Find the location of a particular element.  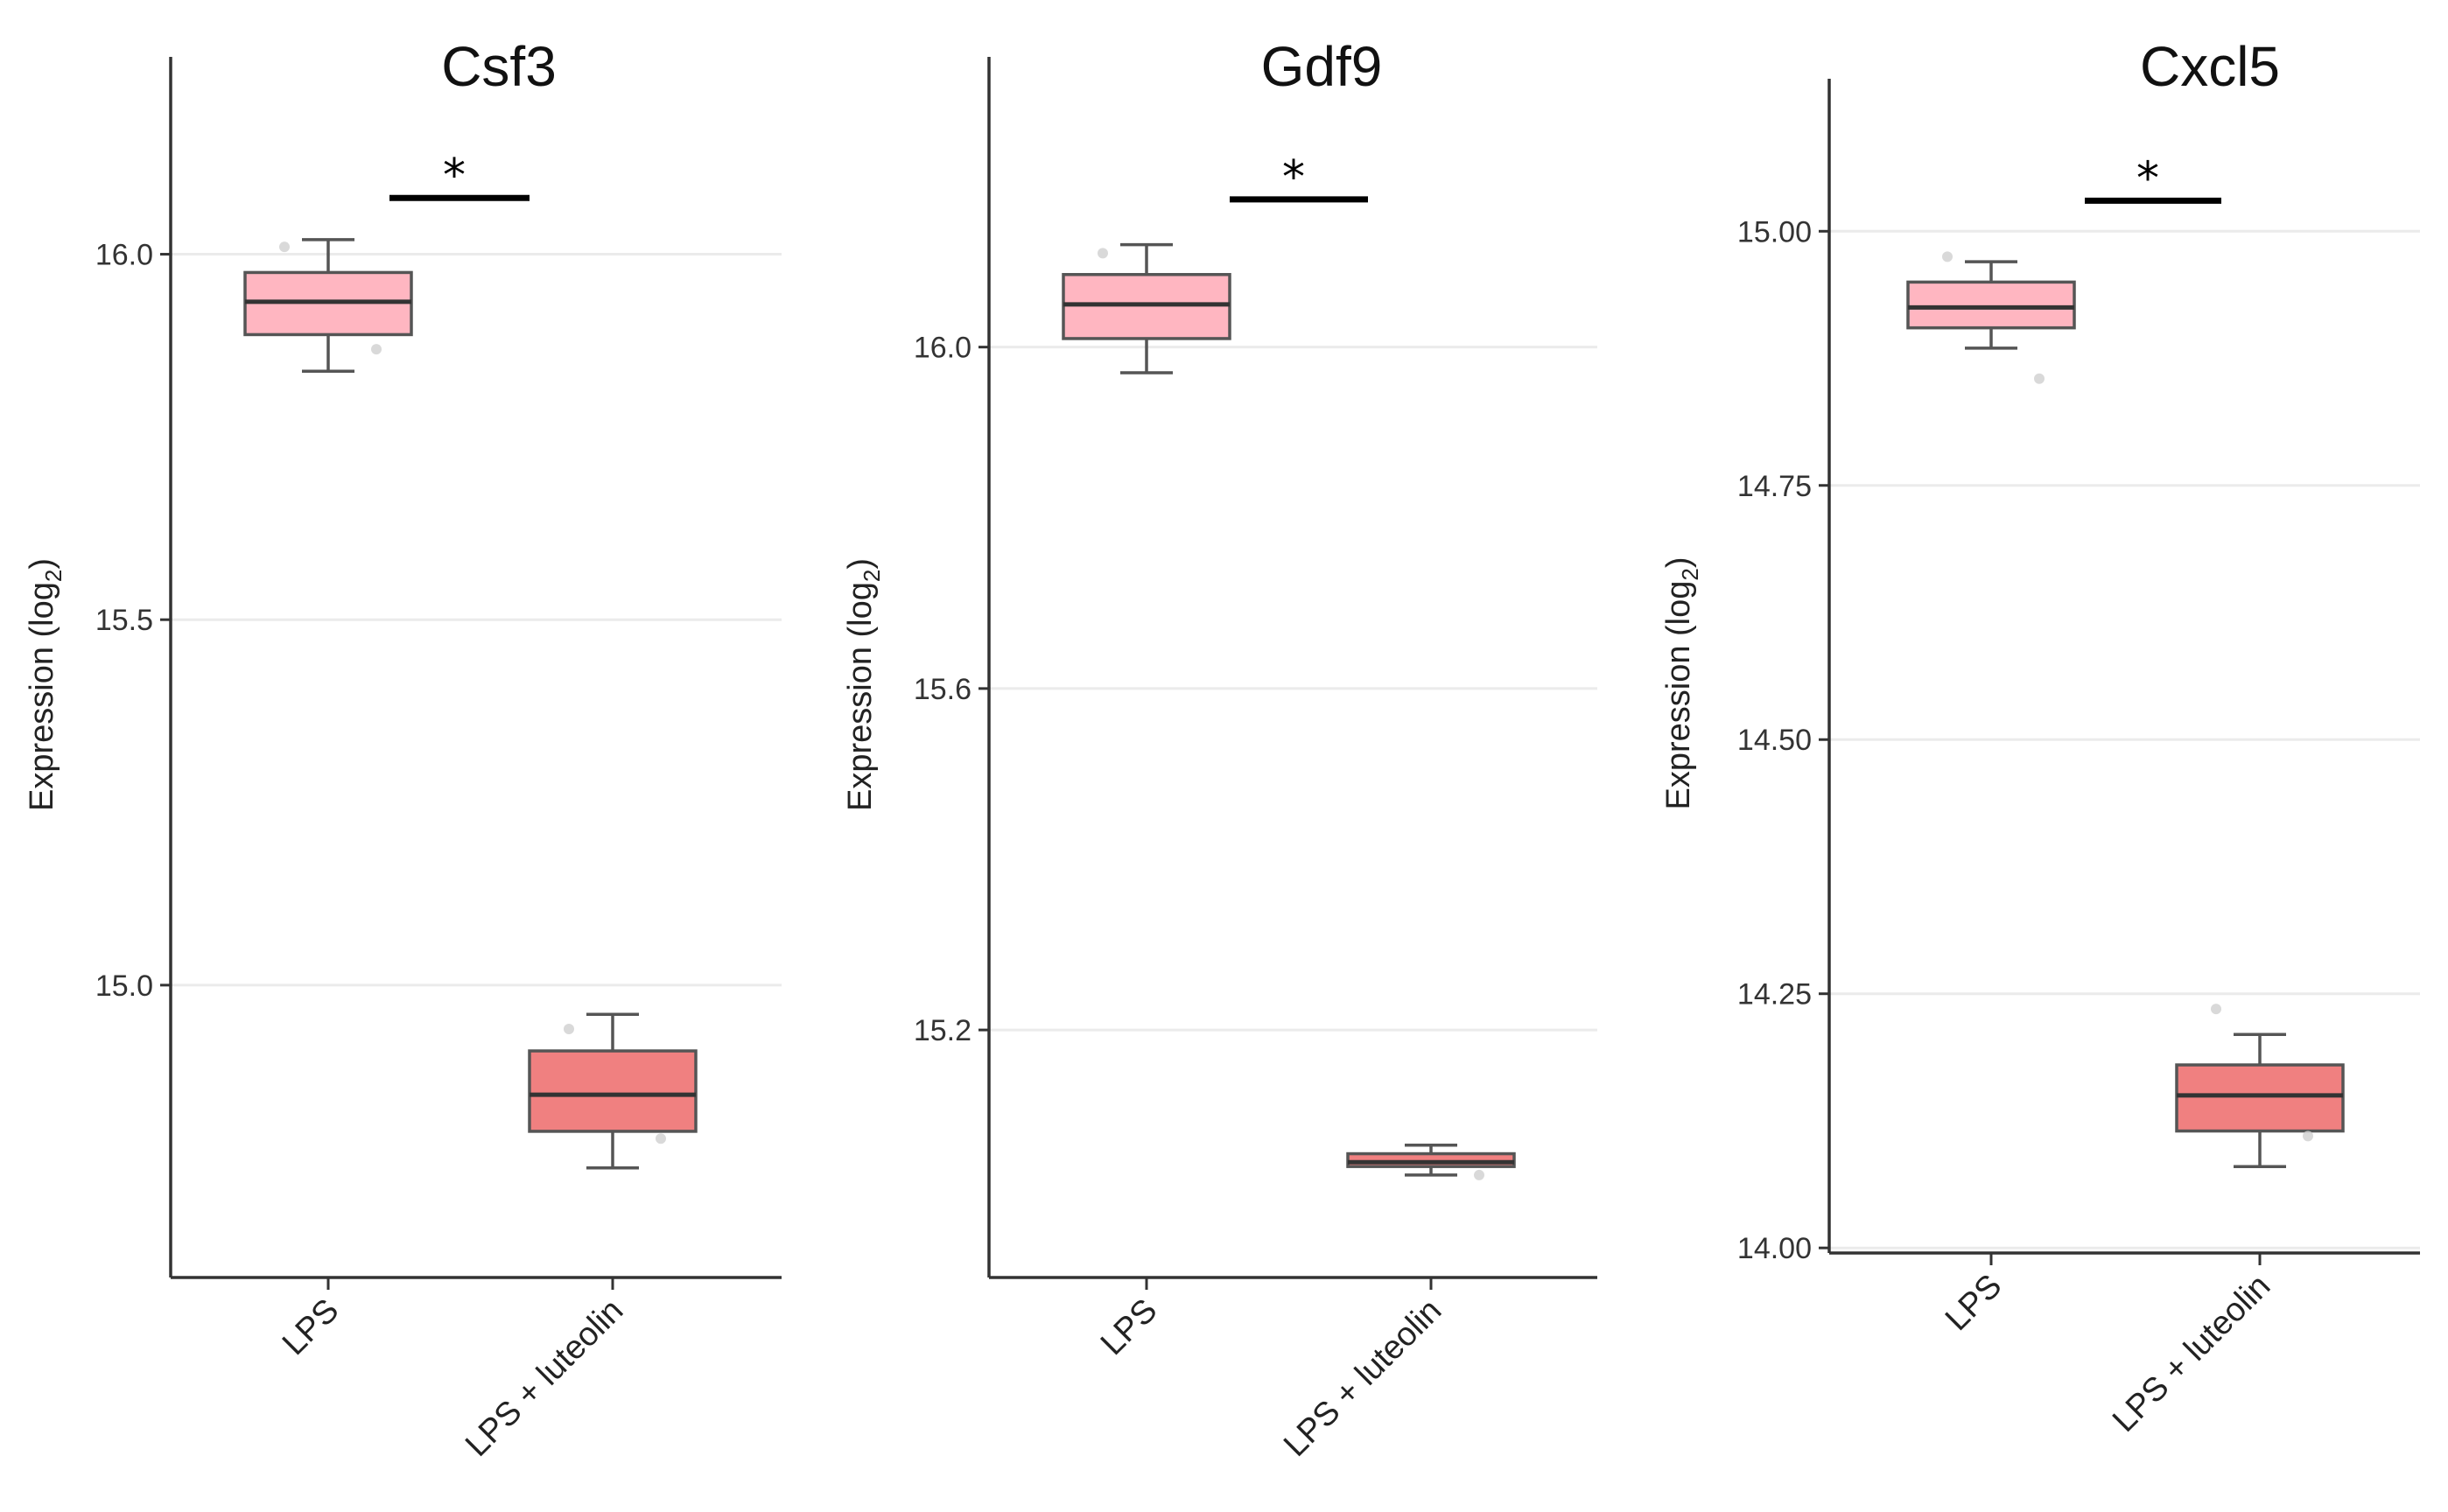

y-tick-label: 15.0 is located at coordinates (124, 986).